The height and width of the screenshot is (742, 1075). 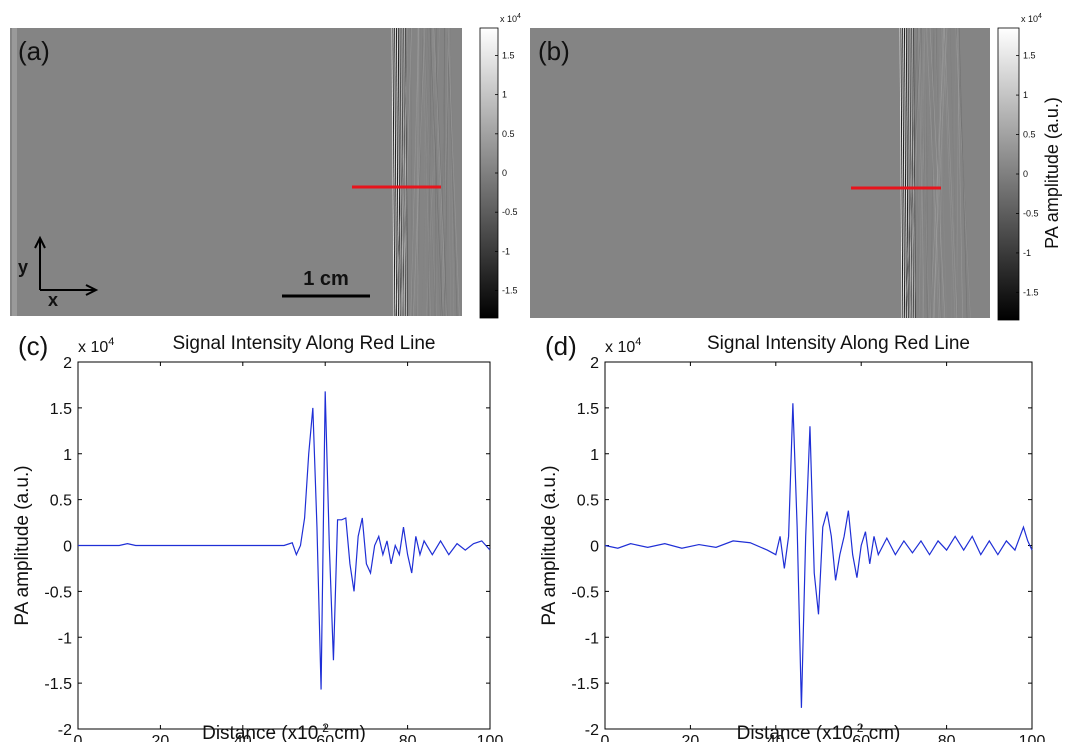 What do you see at coordinates (947, 737) in the screenshot?
I see `x-tick-label: 80` at bounding box center [947, 737].